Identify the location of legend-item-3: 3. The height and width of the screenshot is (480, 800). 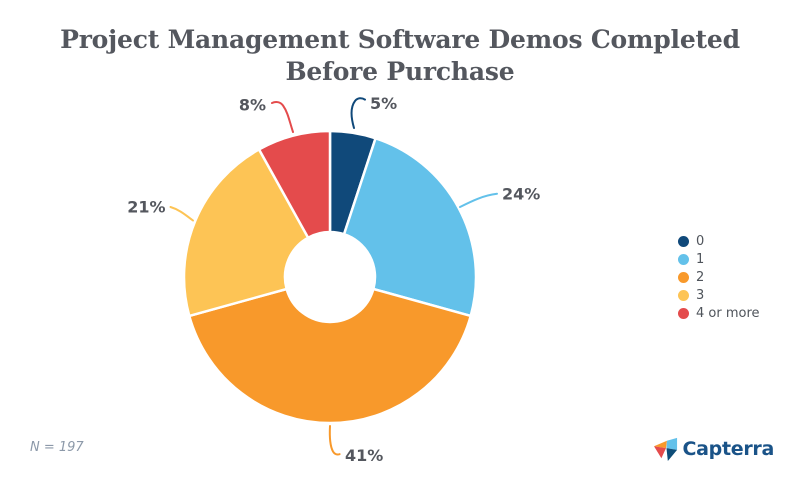
(719, 295).